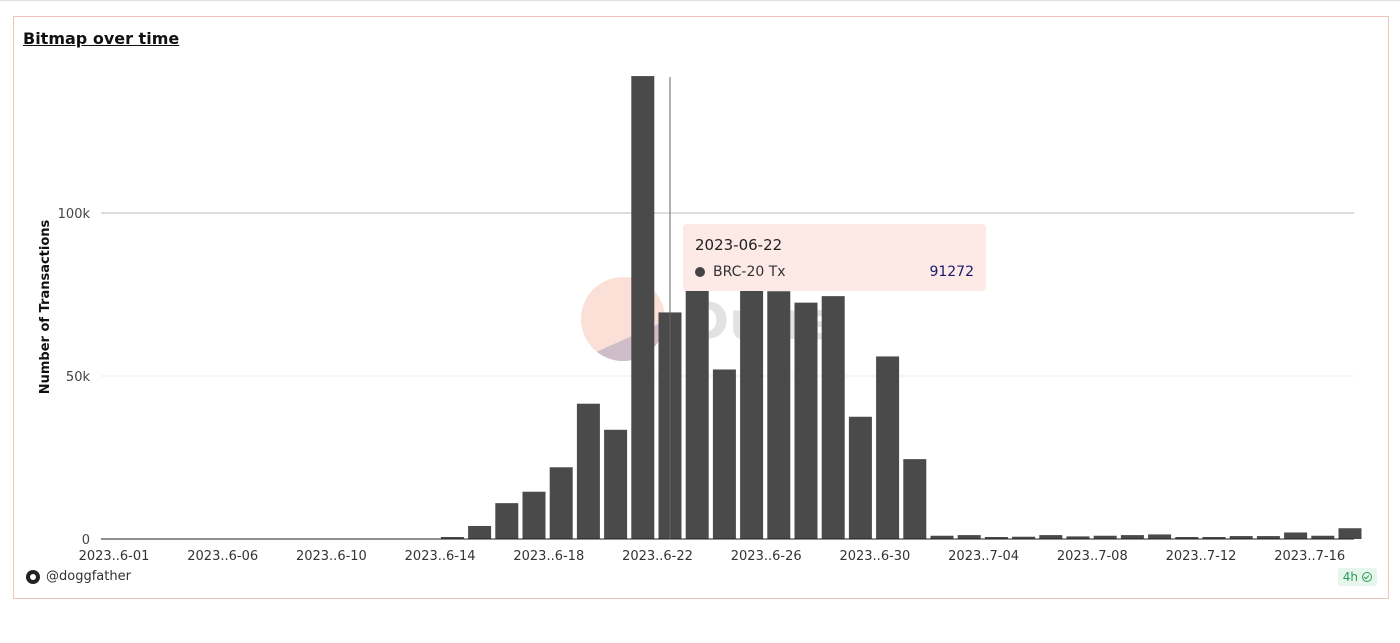  What do you see at coordinates (1350, 577) in the screenshot?
I see `freshness-label: 4h` at bounding box center [1350, 577].